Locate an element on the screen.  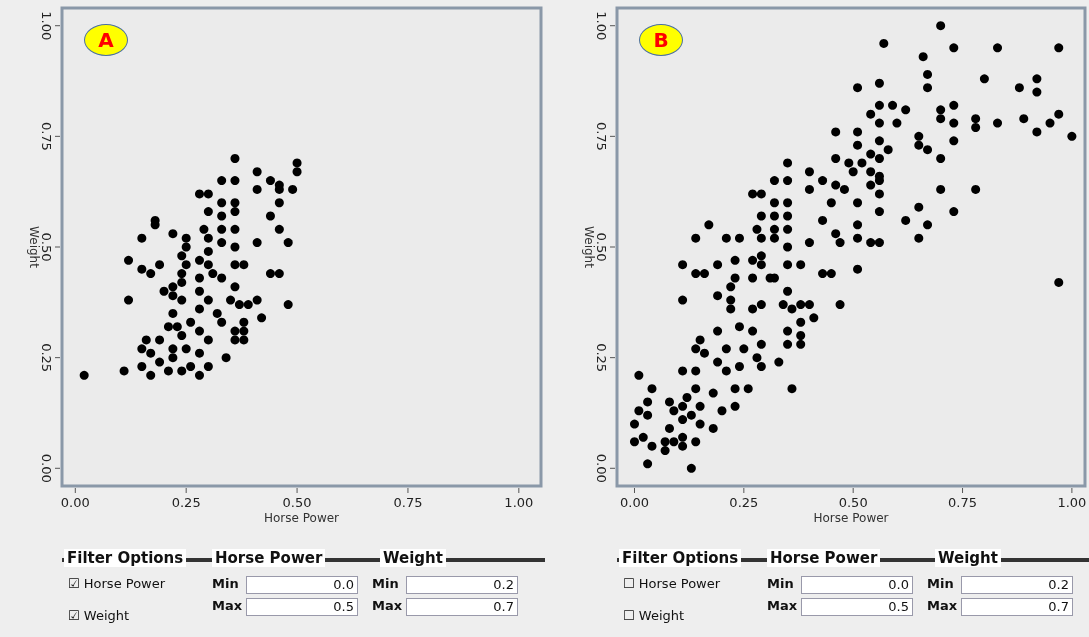
text: ☐ Weight is located at coordinates (654, 615).